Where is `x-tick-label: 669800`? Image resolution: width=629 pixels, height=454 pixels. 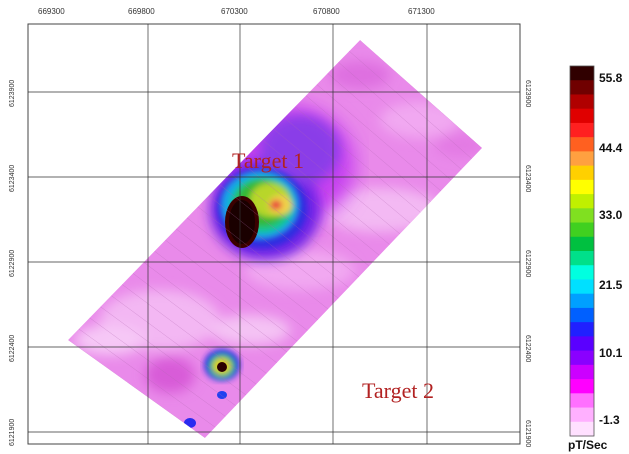
x-tick-label: 669800 is located at coordinates (141, 11).